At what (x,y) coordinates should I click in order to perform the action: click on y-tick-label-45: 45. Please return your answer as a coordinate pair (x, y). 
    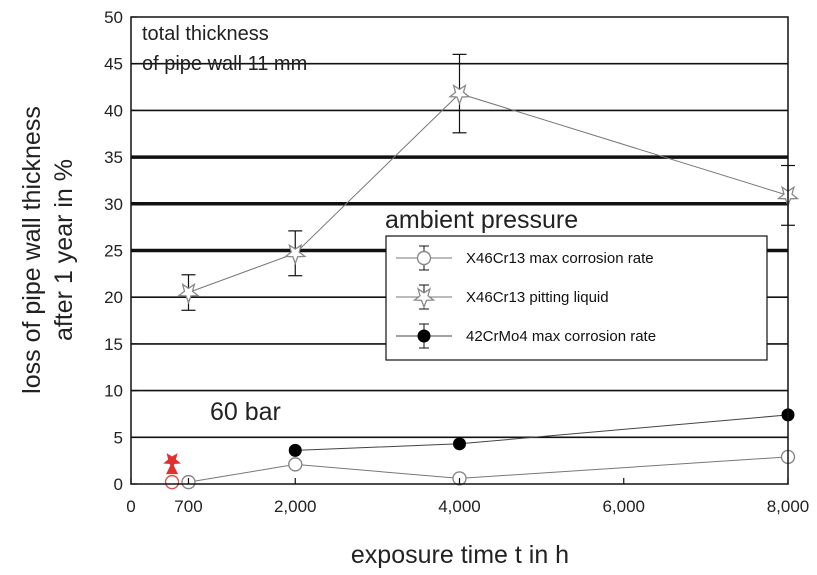
    Looking at the image, I should click on (113, 64).